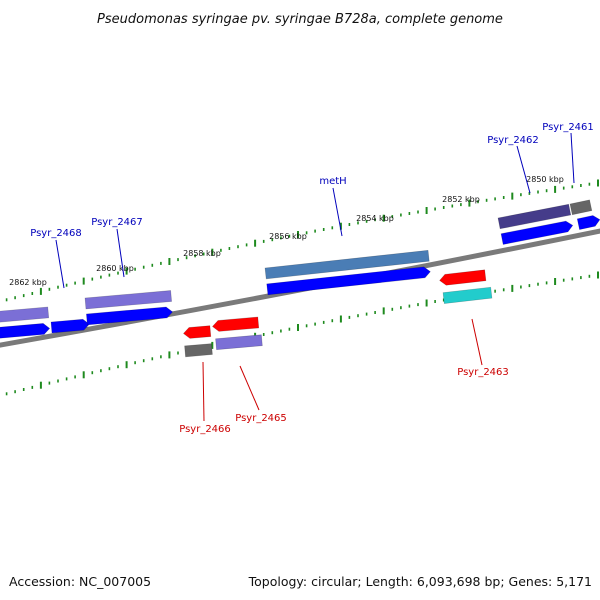 The image size is (600, 600). Describe the element at coordinates (80, 581) in the screenshot. I see `accession-text: Accession: NC_007005` at that location.